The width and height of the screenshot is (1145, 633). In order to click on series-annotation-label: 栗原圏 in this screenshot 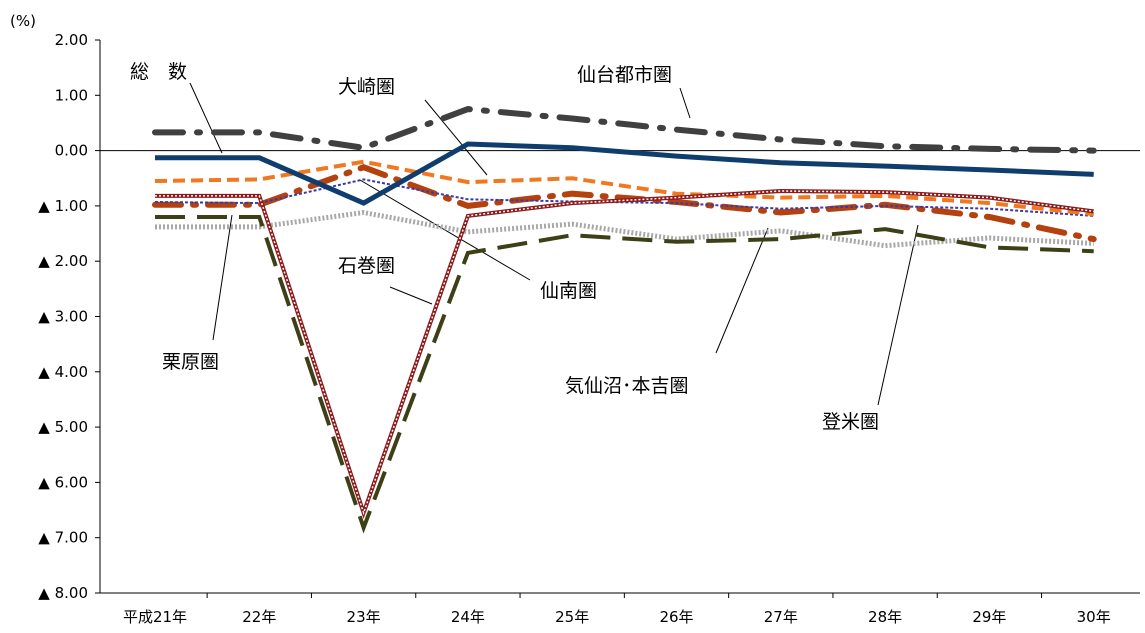, I will do `click(190, 362)`.